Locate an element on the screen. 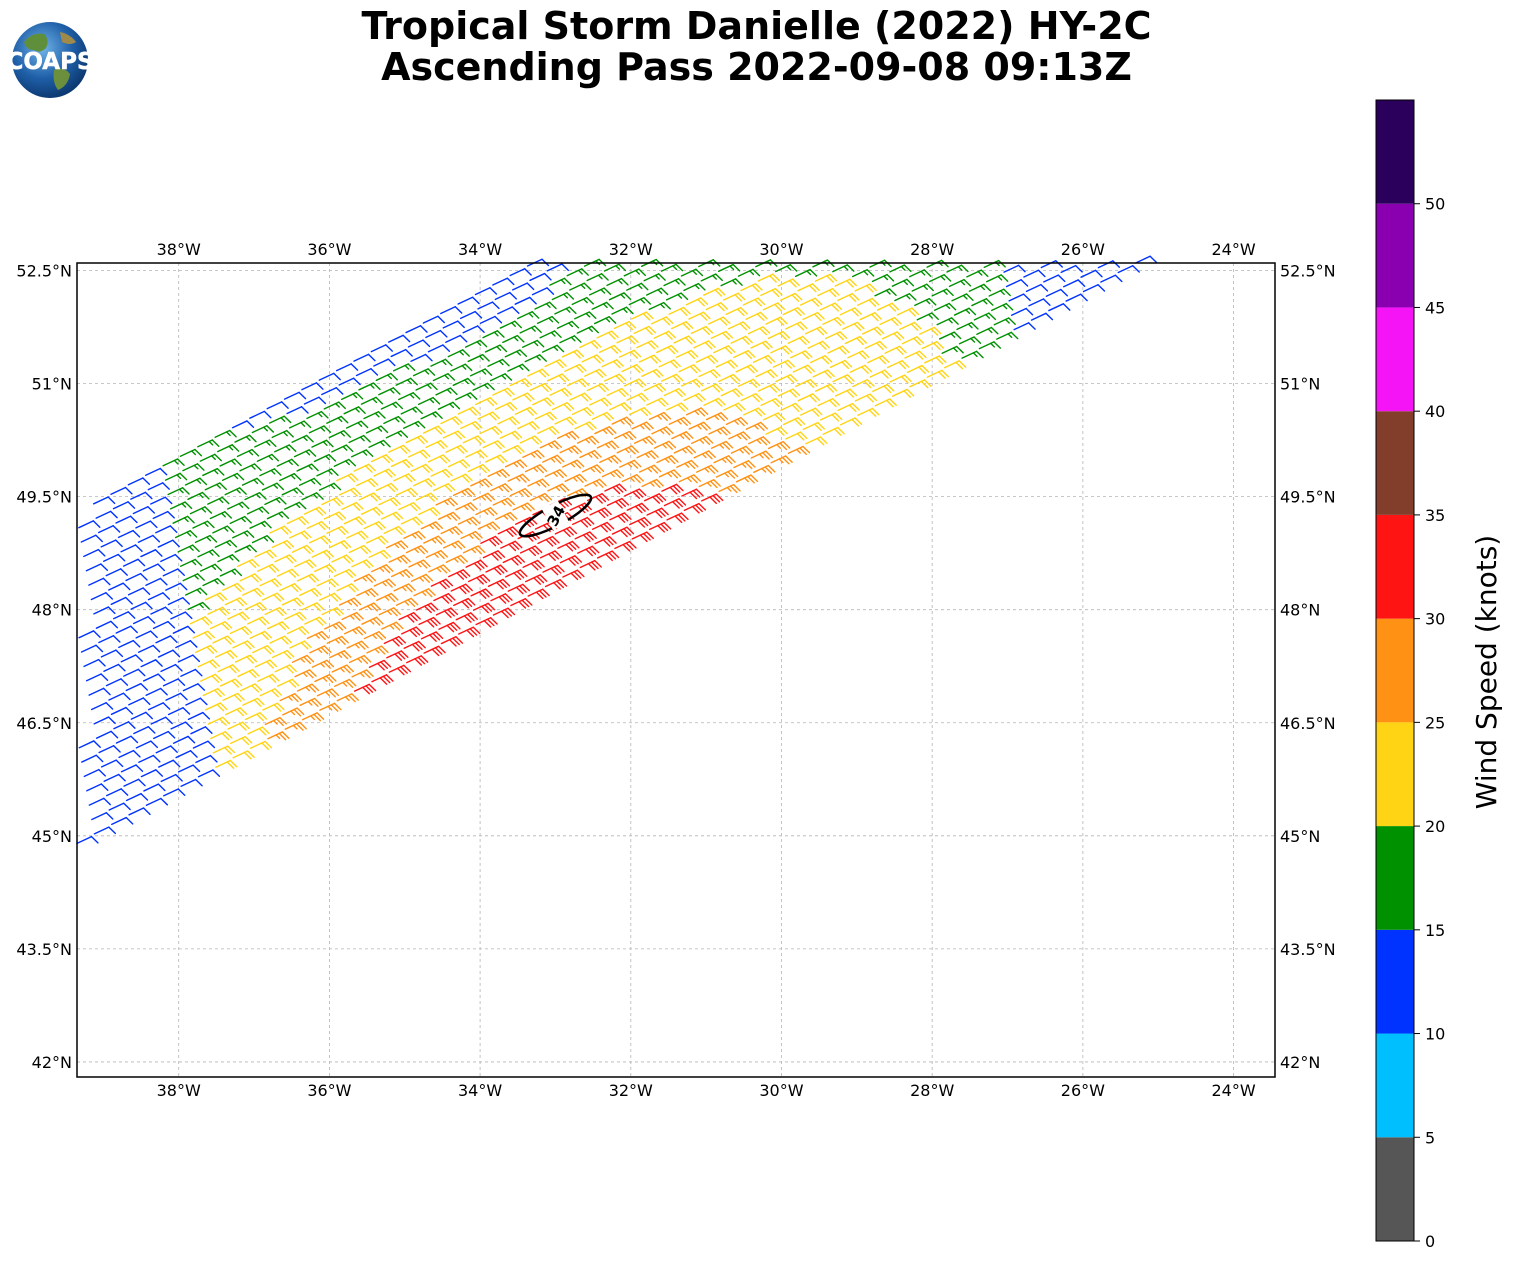  colorbar-bin is located at coordinates (1395, 981).